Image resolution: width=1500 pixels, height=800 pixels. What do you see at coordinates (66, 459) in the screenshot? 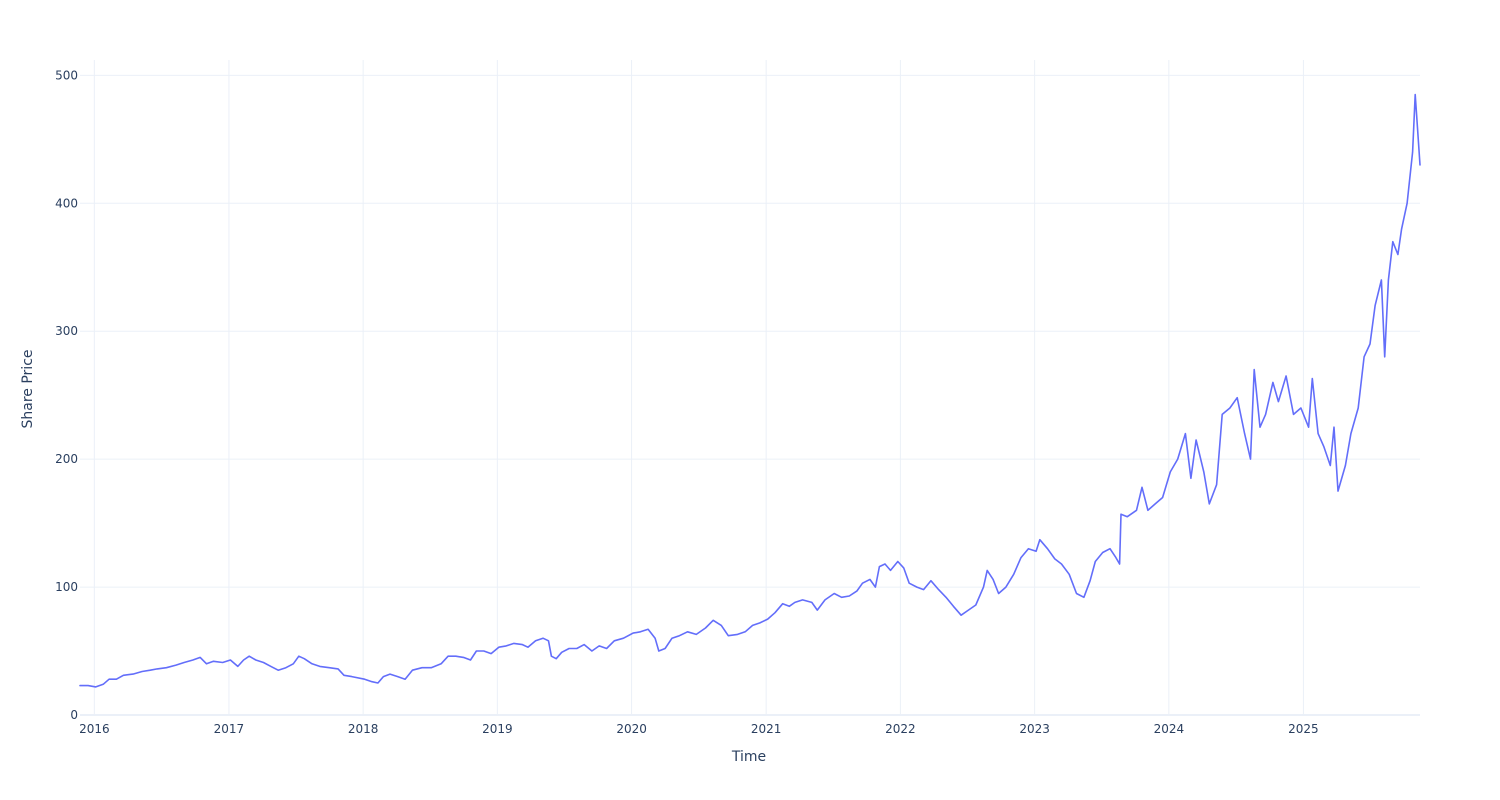
I see `y-tick-label: 200` at bounding box center [66, 459].